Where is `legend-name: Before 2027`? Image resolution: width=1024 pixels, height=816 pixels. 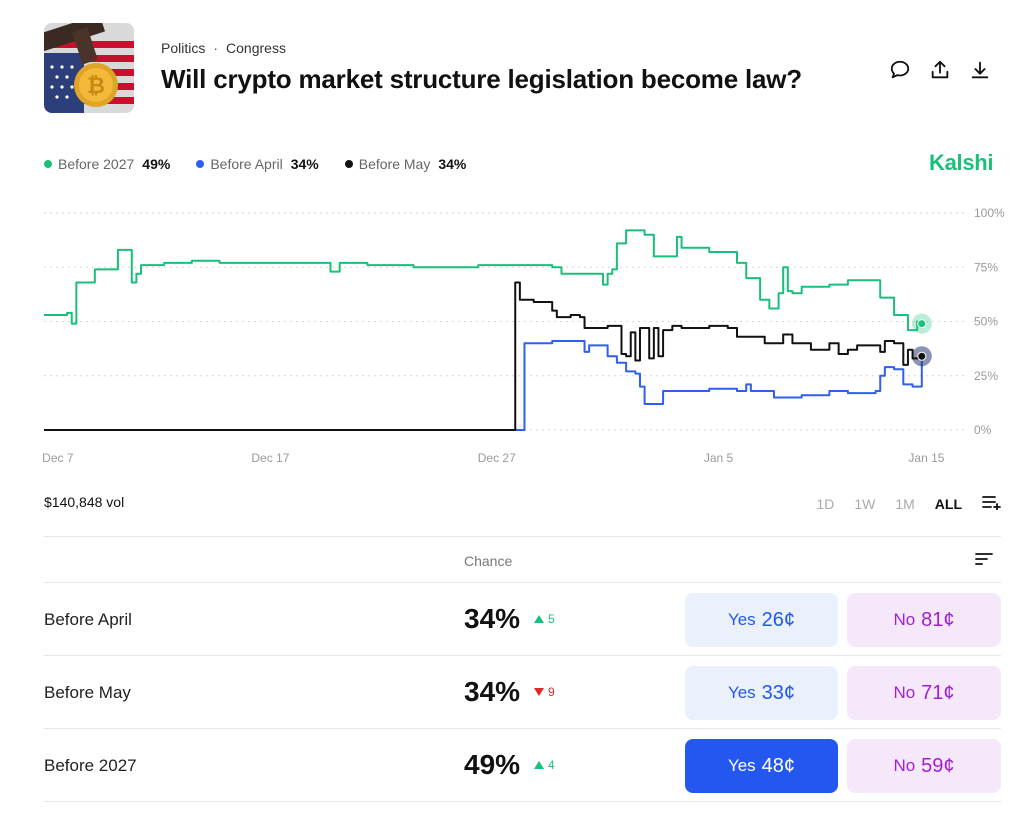
legend-name: Before 2027 is located at coordinates (96, 164).